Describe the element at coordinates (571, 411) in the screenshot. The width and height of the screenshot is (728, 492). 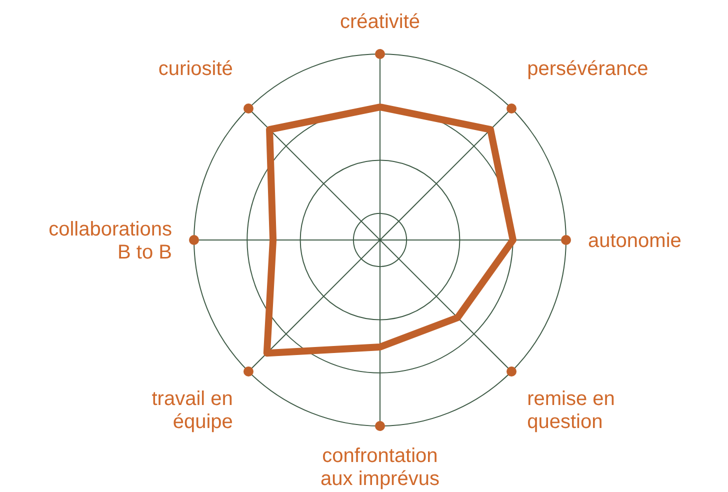
I see `spoke-label: remise en question` at that location.